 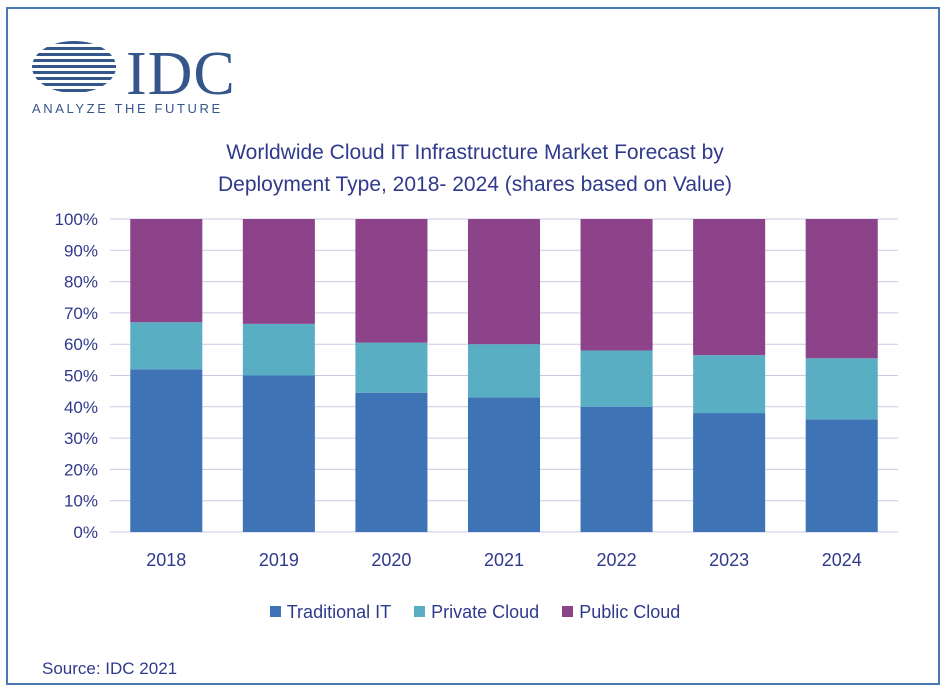 I want to click on x-tick-label: 2018, so click(x=166, y=560).